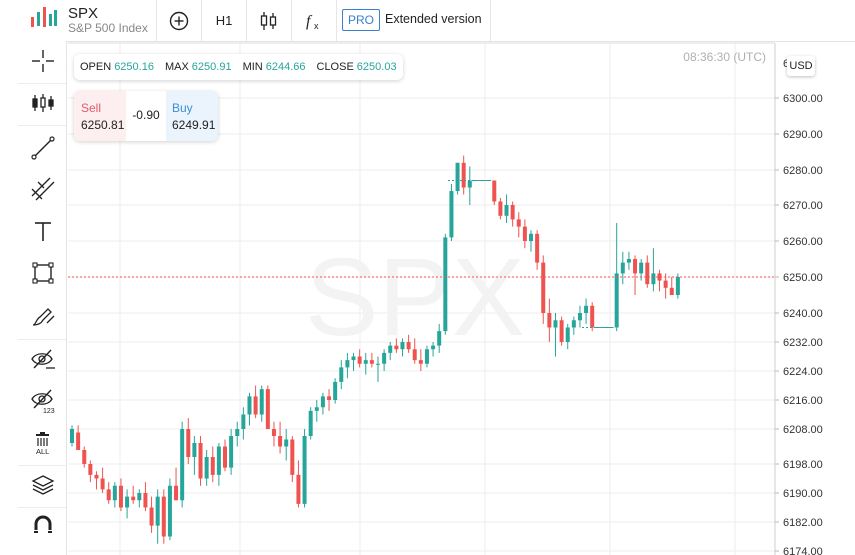 The width and height of the screenshot is (855, 555). What do you see at coordinates (42, 451) in the screenshot?
I see `svg-text: ALL` at bounding box center [42, 451].